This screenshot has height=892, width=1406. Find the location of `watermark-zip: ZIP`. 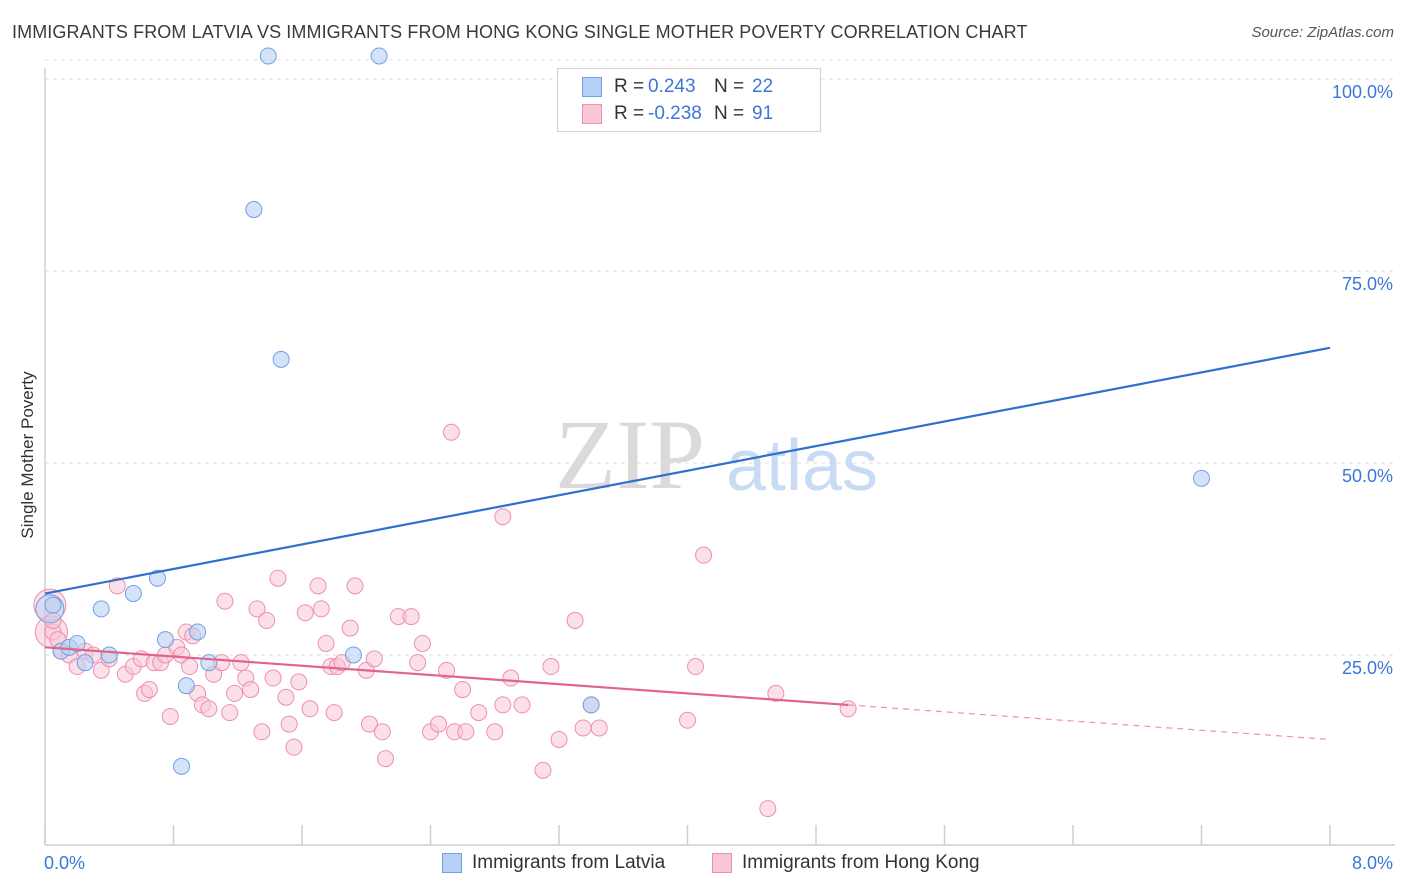

watermark-zip: ZIP is located at coordinates (630, 454).